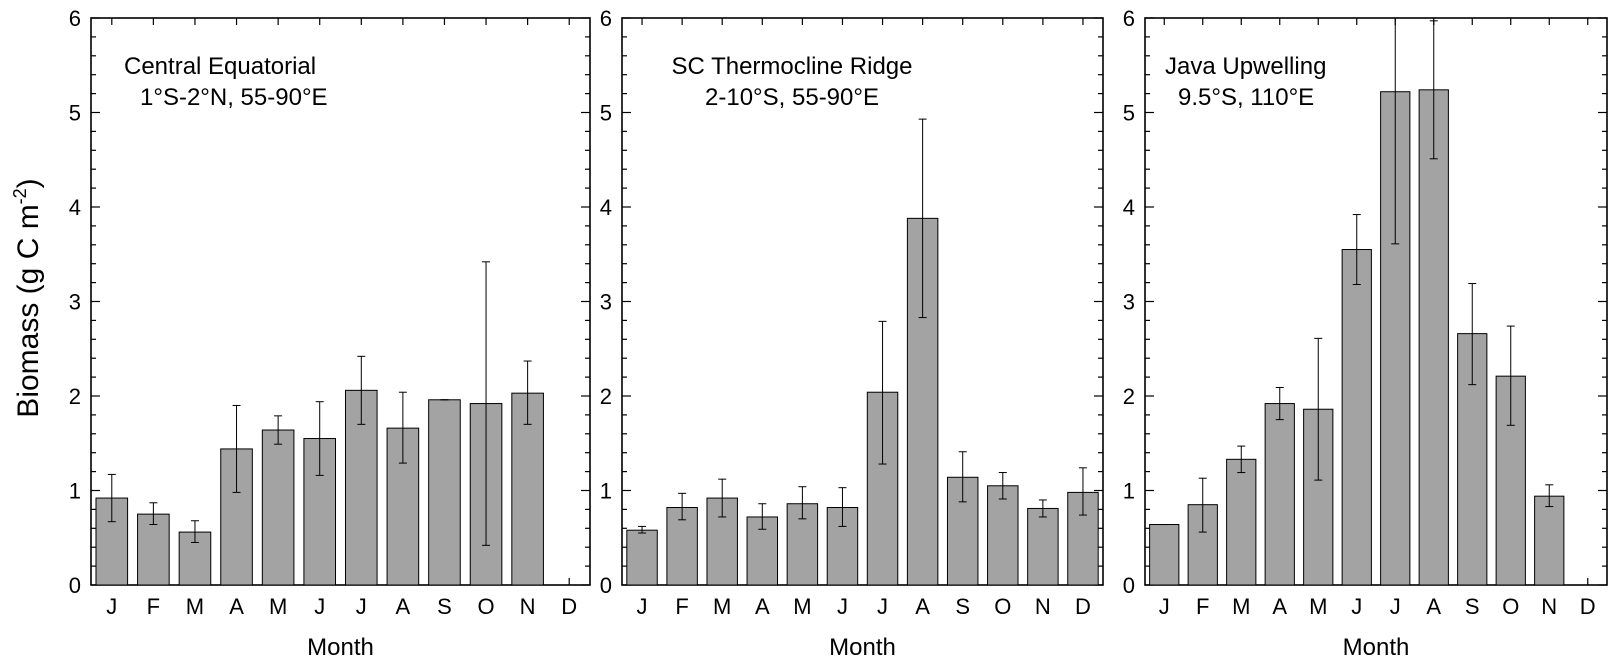 This screenshot has width=1614, height=661. What do you see at coordinates (792, 97) in the screenshot?
I see `panel-subtitle: 2-10°S, 55-90°E` at bounding box center [792, 97].